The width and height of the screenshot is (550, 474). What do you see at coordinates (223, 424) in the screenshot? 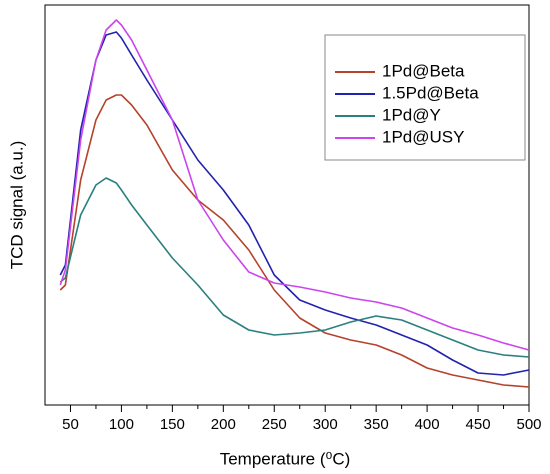
I see `x-tick-label: 200` at bounding box center [223, 424].